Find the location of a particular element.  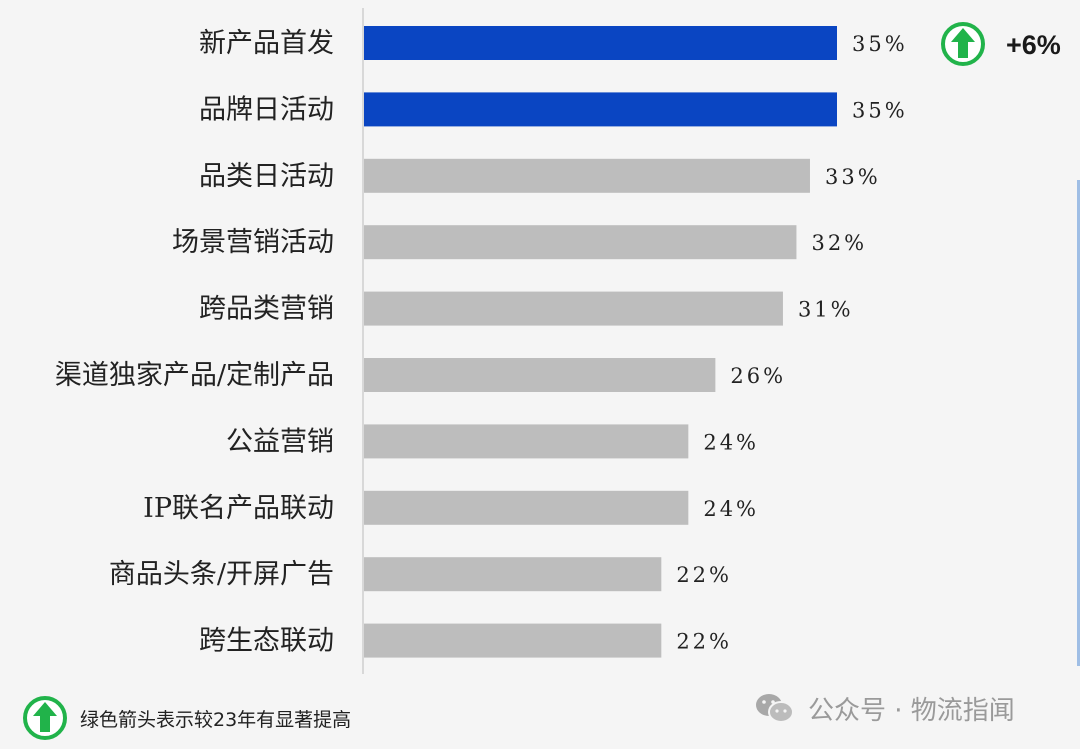

legend: 绿色箭头表示较23年有显著提高 is located at coordinates (186, 718).